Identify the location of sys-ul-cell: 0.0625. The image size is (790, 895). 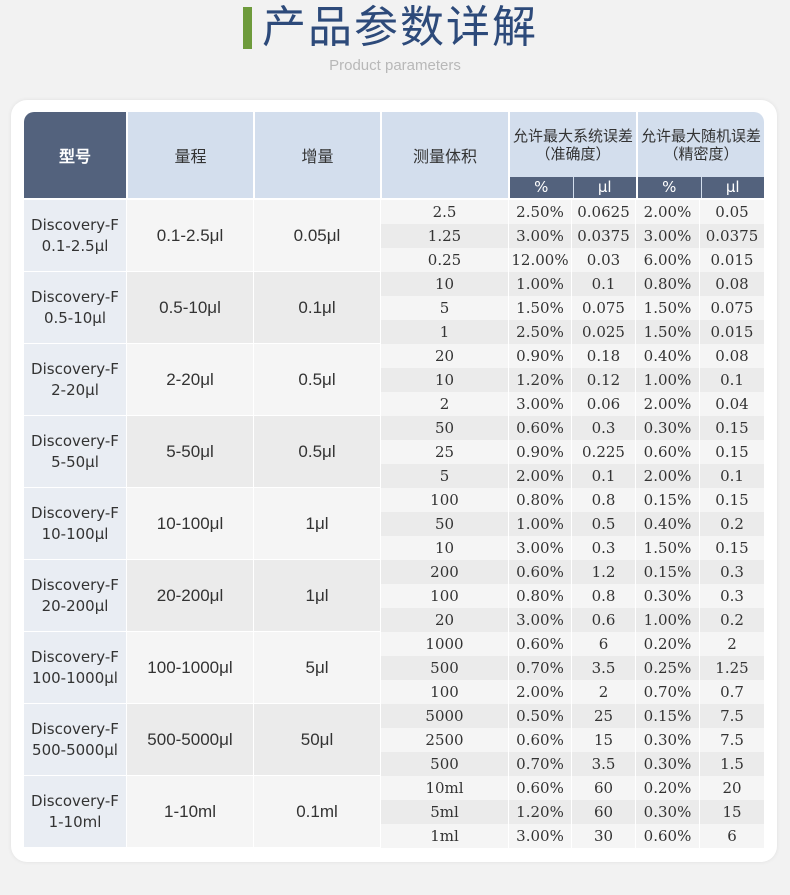
(603, 212).